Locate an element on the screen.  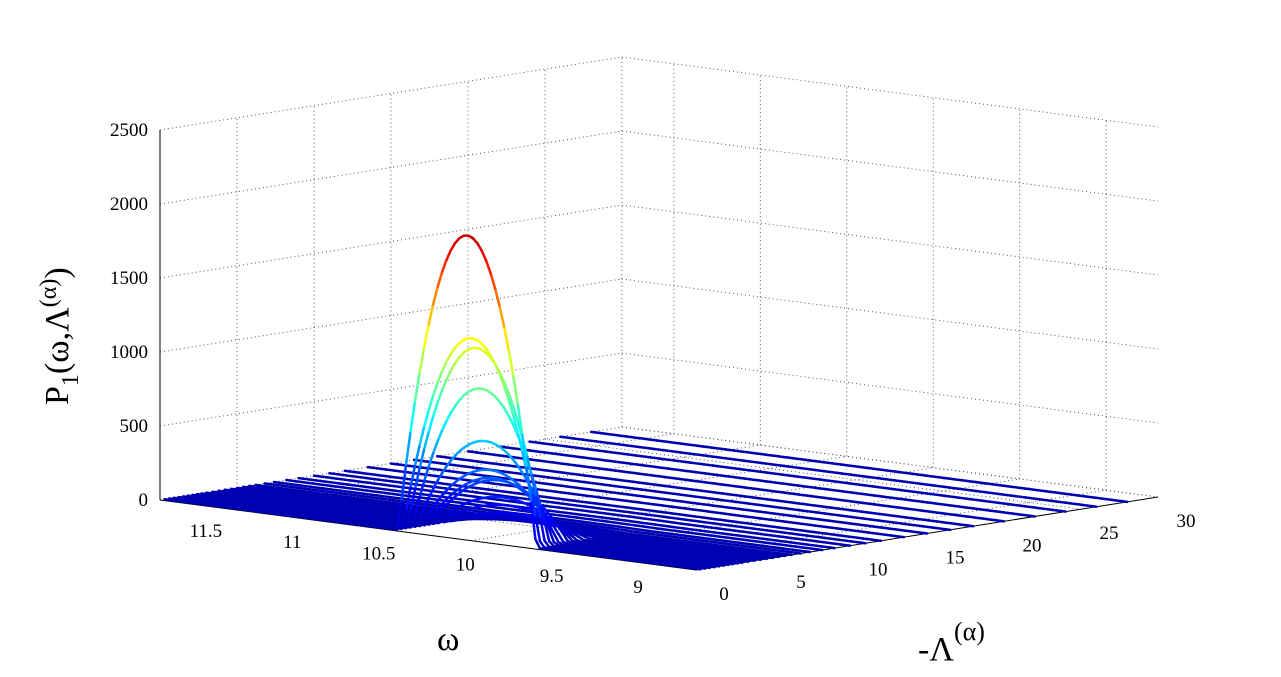
z-tick-label: 1500 is located at coordinates (129, 278).